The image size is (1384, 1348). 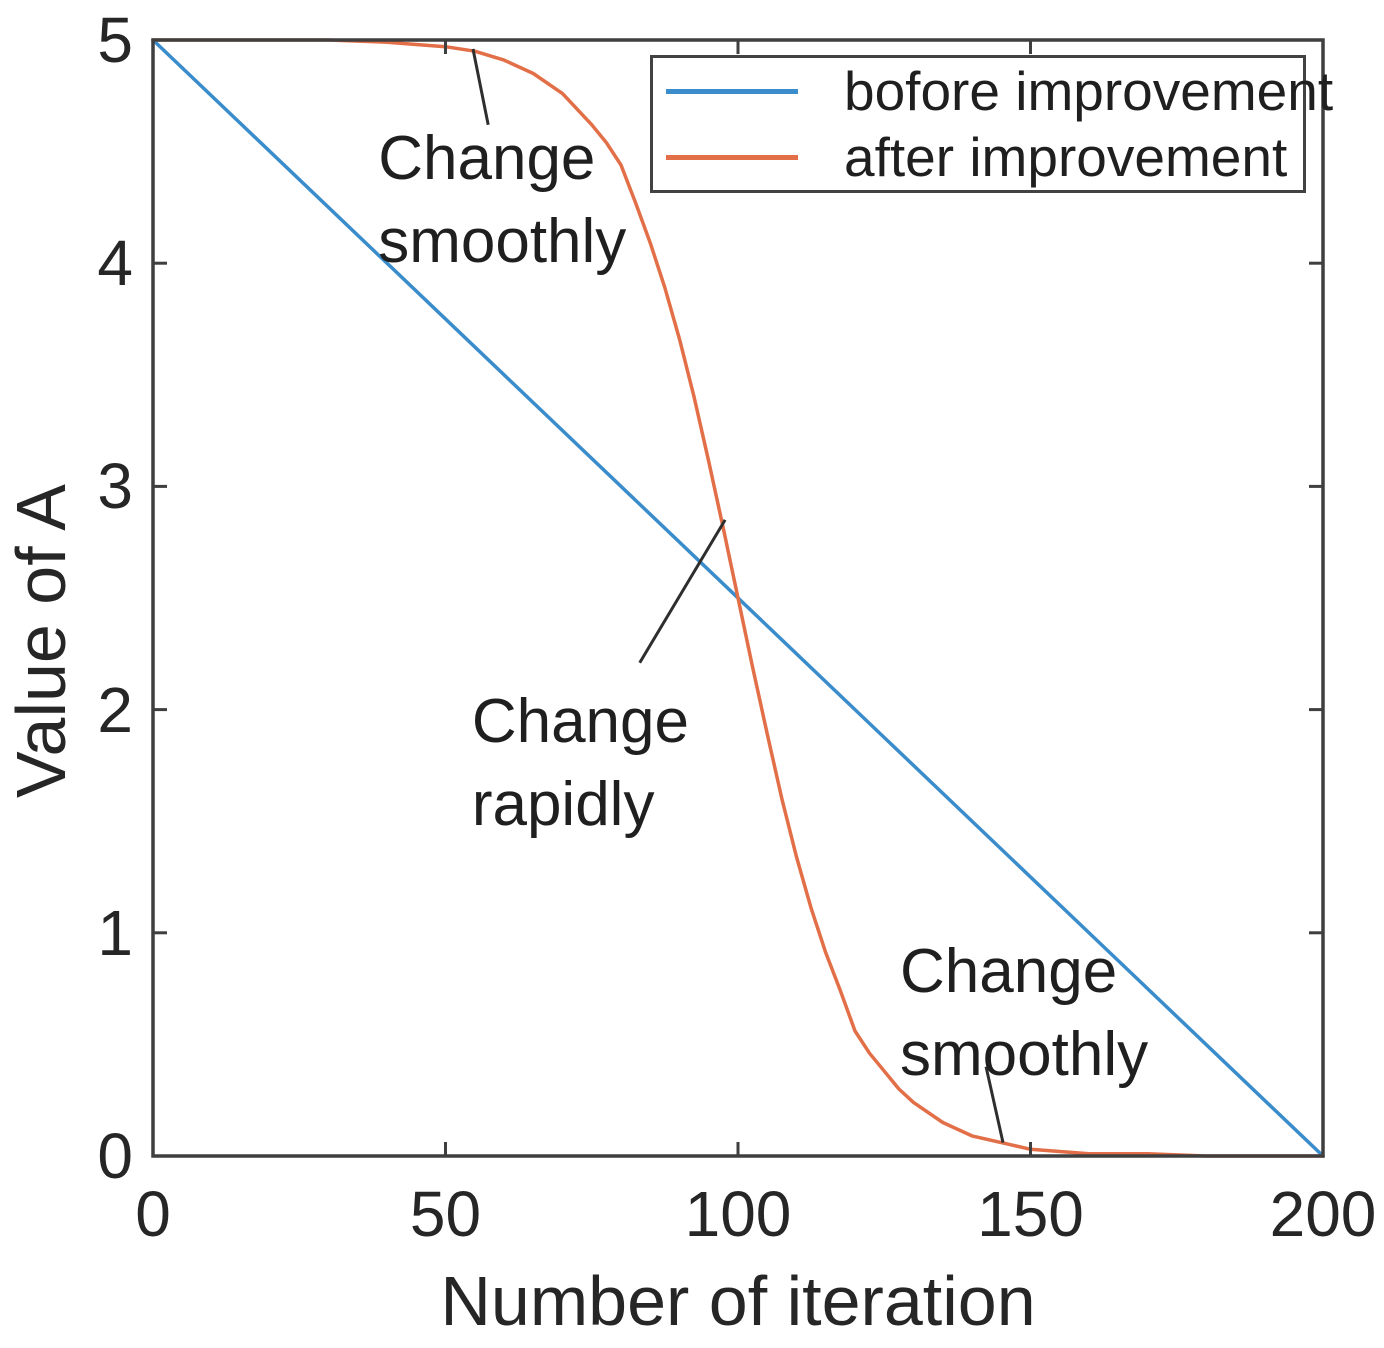 I want to click on x-tick-label-100: 100, so click(x=738, y=1214).